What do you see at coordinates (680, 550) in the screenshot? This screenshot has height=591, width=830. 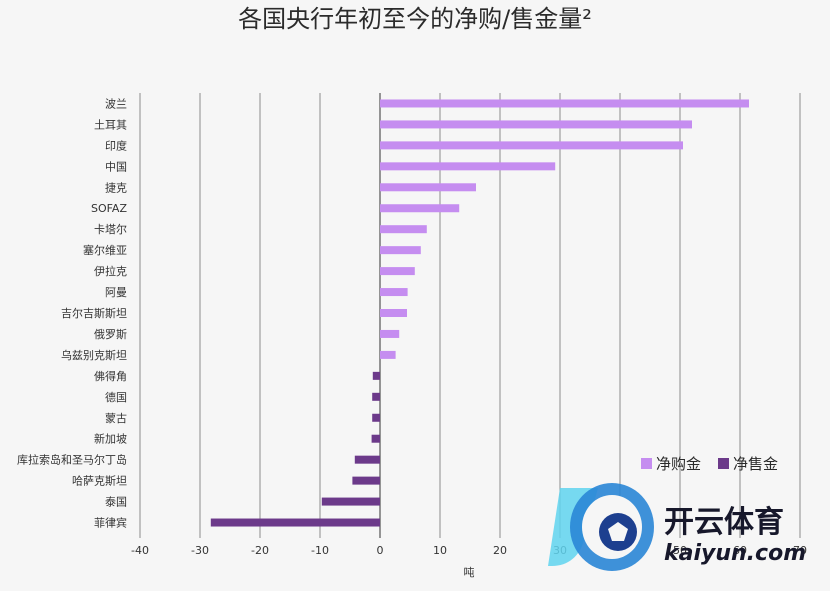 I see `x-tick-label-9: 50` at bounding box center [680, 550].